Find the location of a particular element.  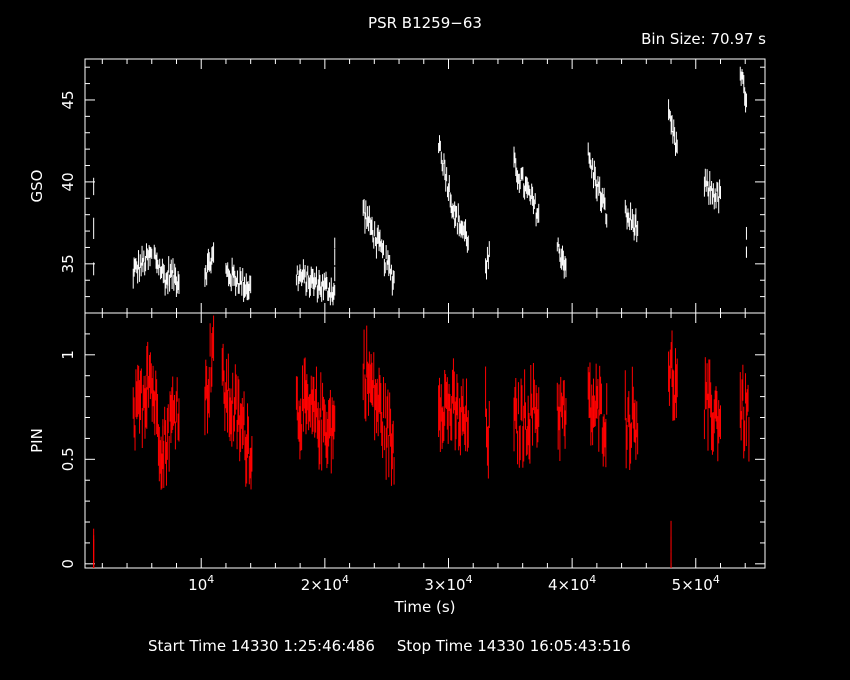

y-tick-label: 40 is located at coordinates (68, 181).